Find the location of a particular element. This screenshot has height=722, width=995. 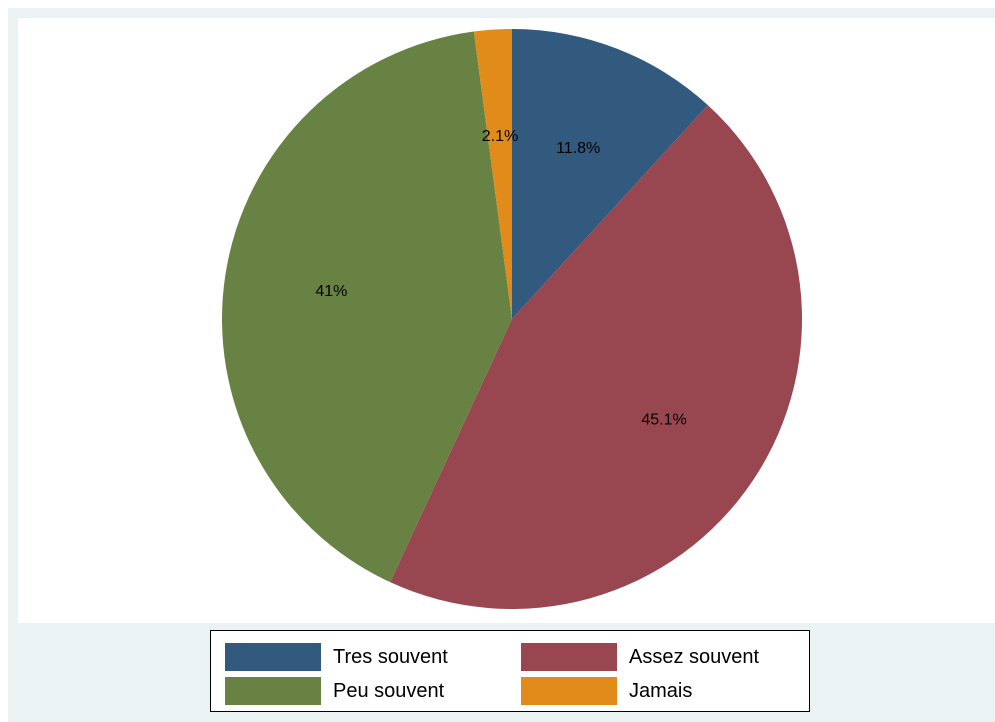

legend-item-assez-souvent: Assez souvent is located at coordinates (640, 657).